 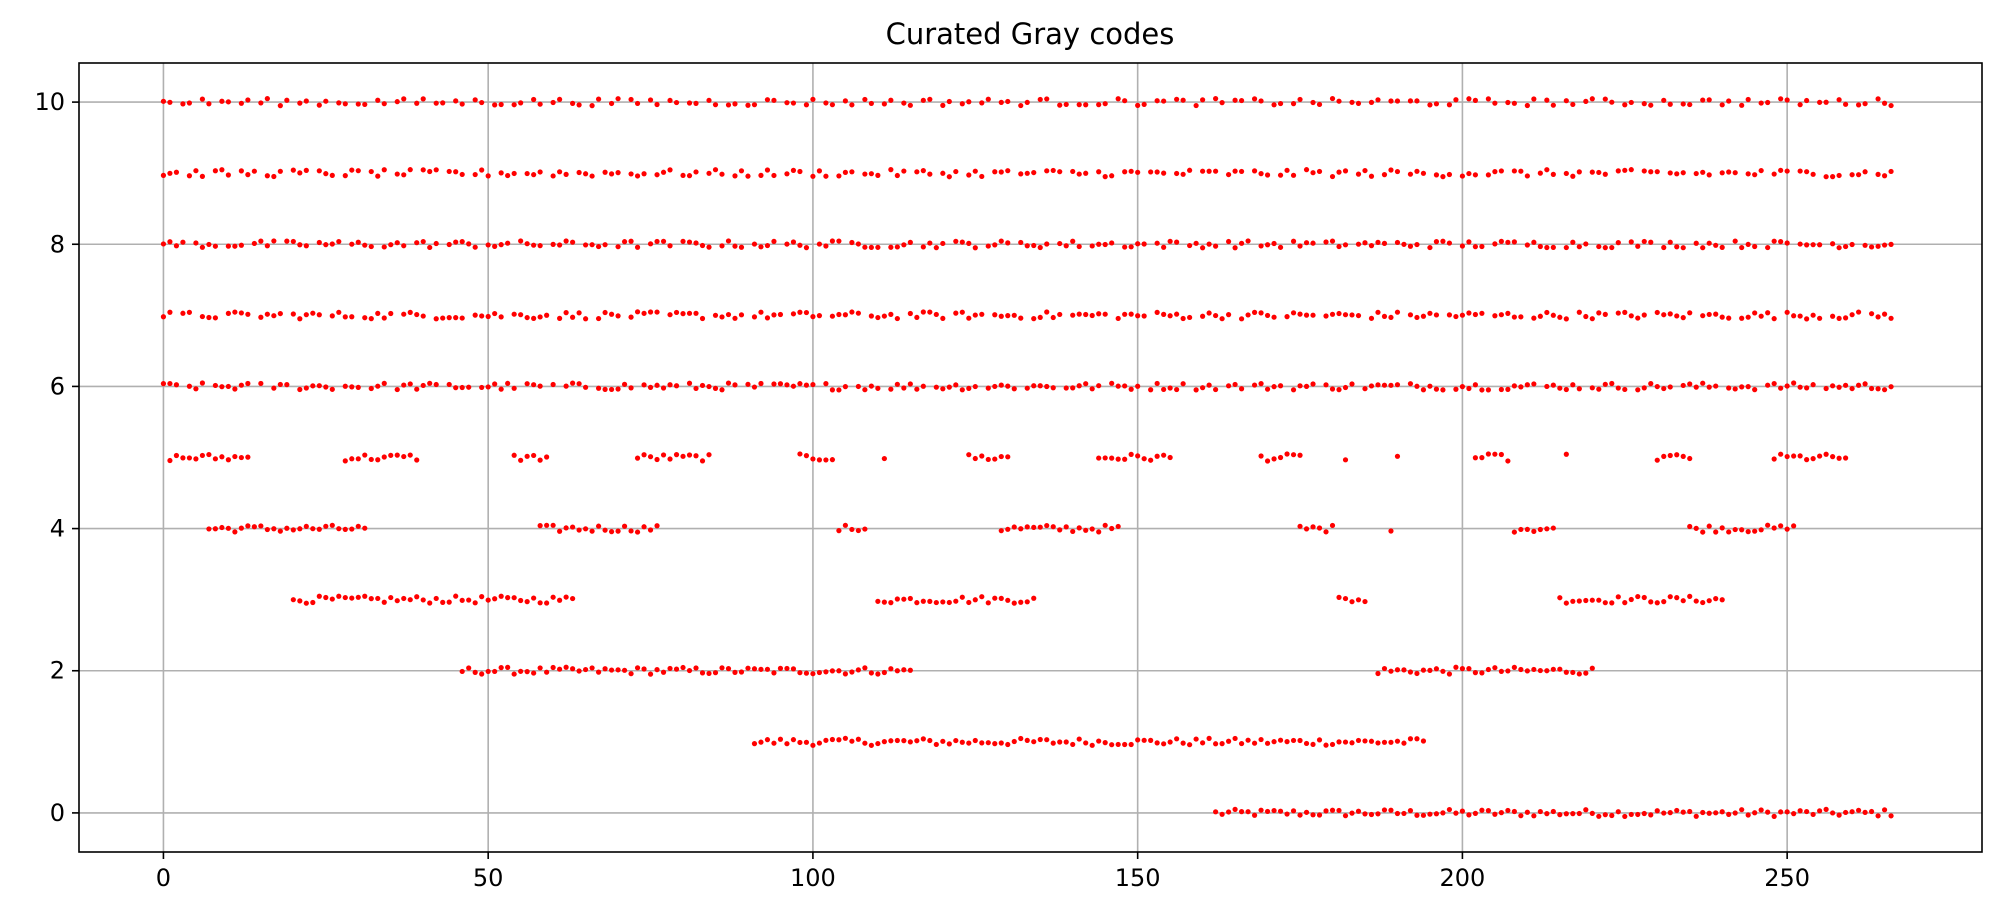 I want to click on y-tick-label: 6, so click(x=57, y=386).